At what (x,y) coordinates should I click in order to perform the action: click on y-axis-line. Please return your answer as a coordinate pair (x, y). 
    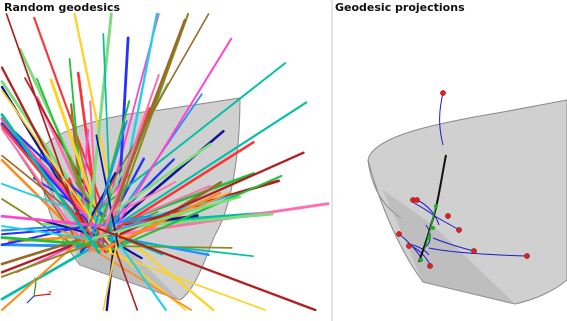
    Looking at the image, I should click on (35, 289).